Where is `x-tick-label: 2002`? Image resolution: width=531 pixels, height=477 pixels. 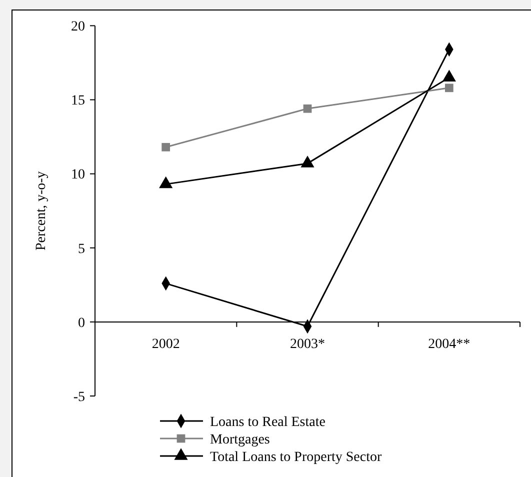
x-tick-label: 2002 is located at coordinates (166, 344).